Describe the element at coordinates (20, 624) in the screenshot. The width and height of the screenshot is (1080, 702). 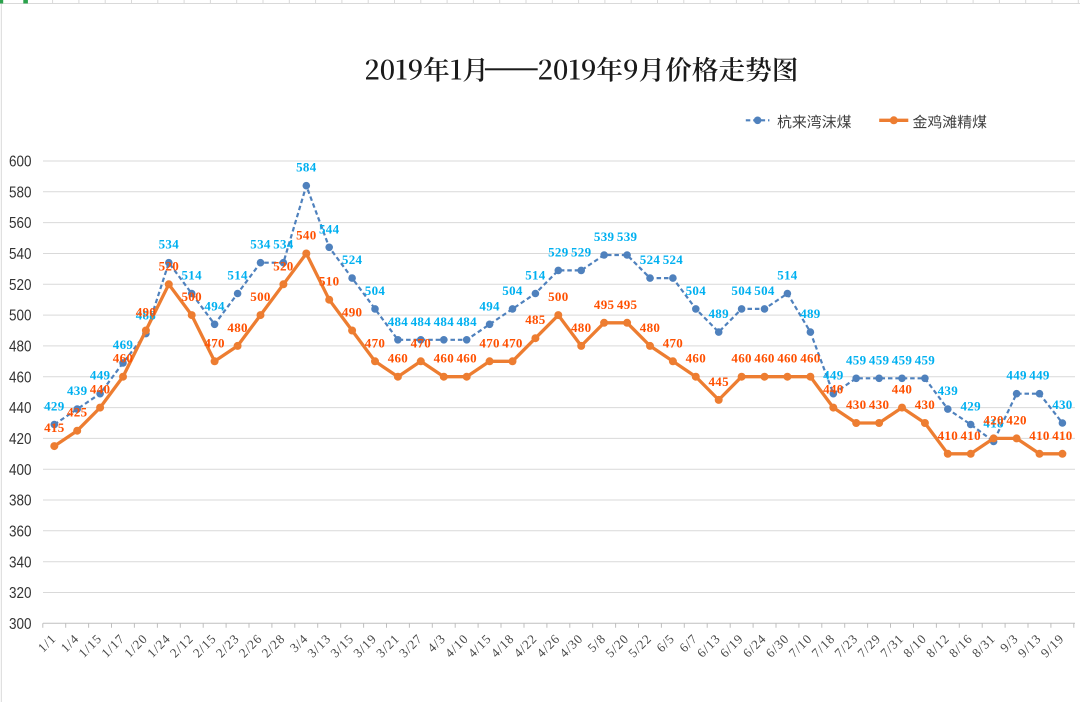
I see `svg-text: 300` at that location.